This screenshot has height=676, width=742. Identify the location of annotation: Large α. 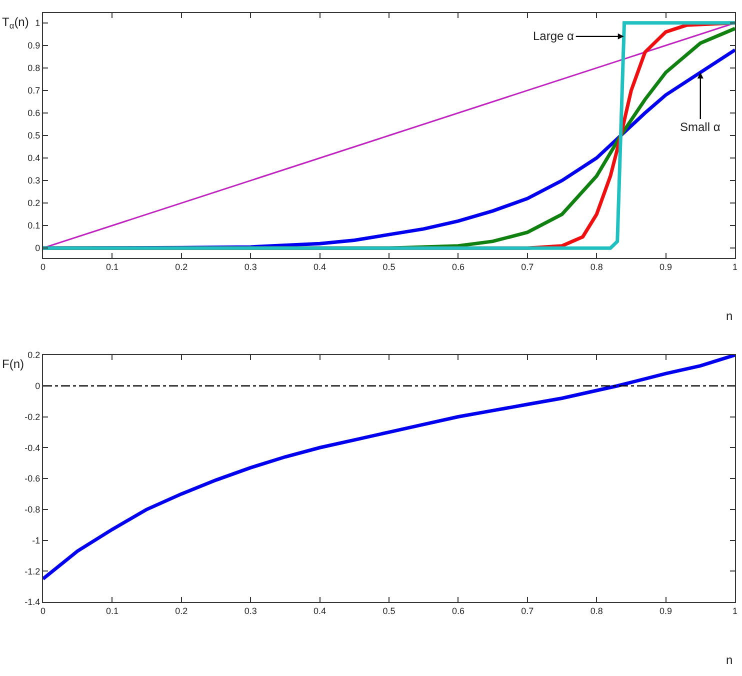
(553, 36).